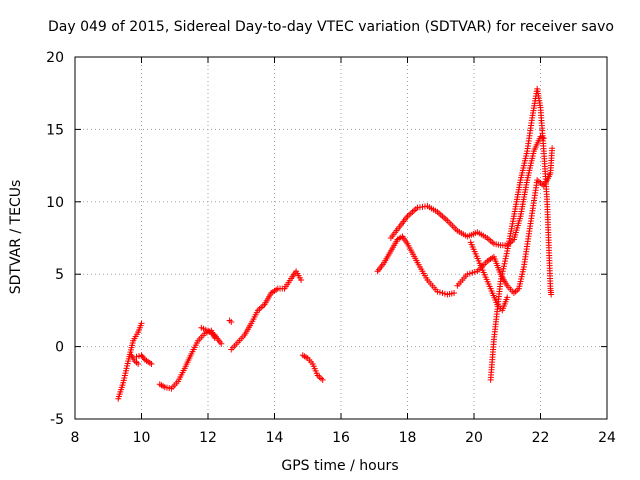 The height and width of the screenshot is (480, 640). What do you see at coordinates (408, 438) in the screenshot?
I see `x-tick-label: 18` at bounding box center [408, 438].